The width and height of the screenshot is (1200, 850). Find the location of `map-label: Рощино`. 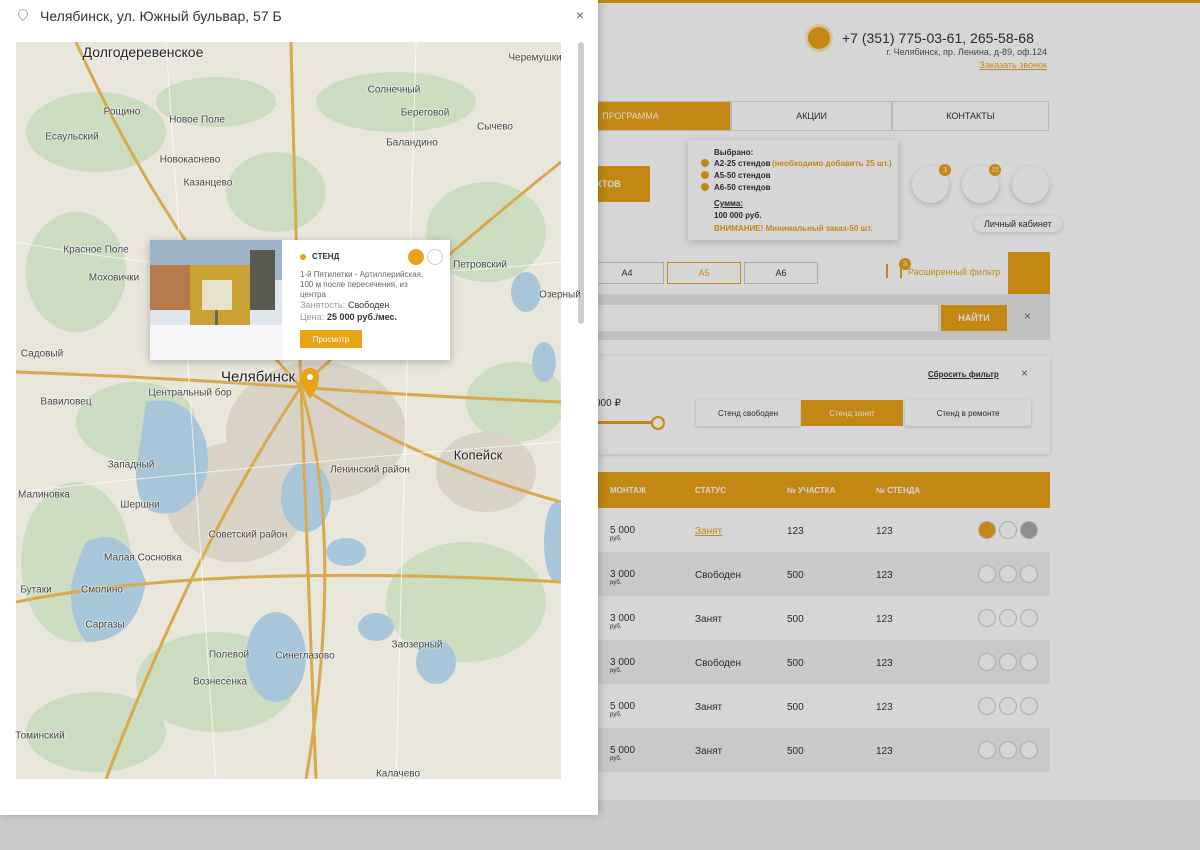

map-label: Рощино is located at coordinates (122, 112).